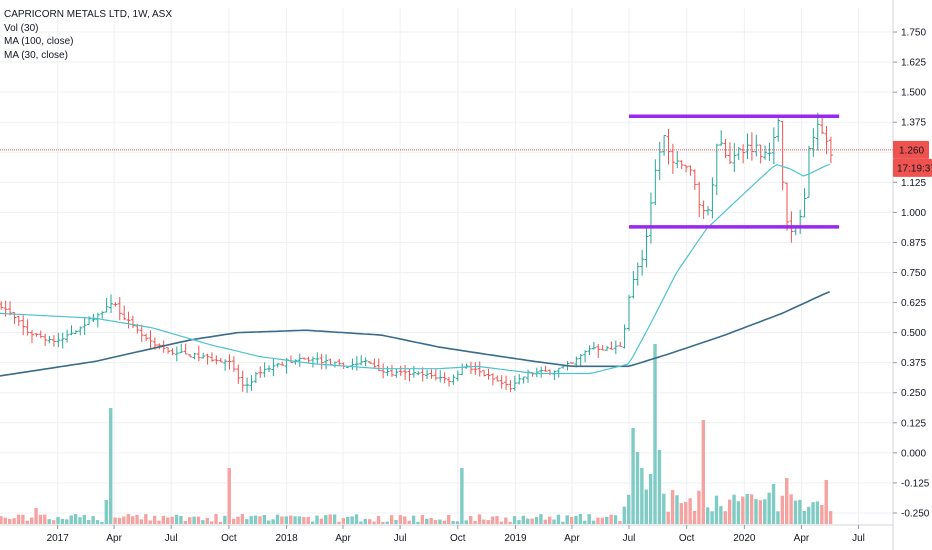 The image size is (932, 550). Describe the element at coordinates (914, 168) in the screenshot. I see `countdown-badge-text: 17:19:37` at that location.